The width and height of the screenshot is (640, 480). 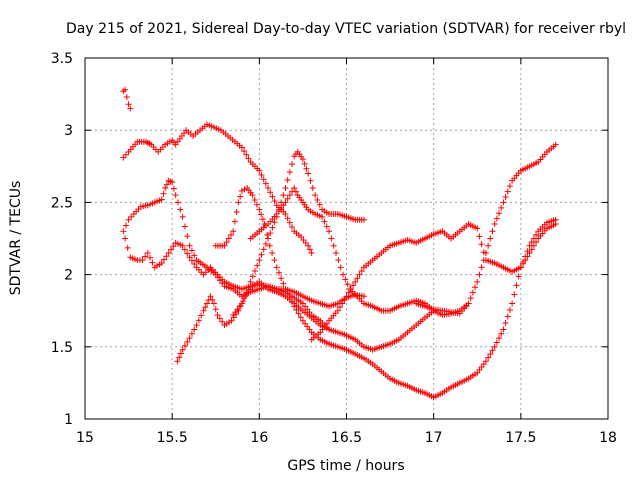 What do you see at coordinates (434, 438) in the screenshot?
I see `x-tick-label: 17` at bounding box center [434, 438].